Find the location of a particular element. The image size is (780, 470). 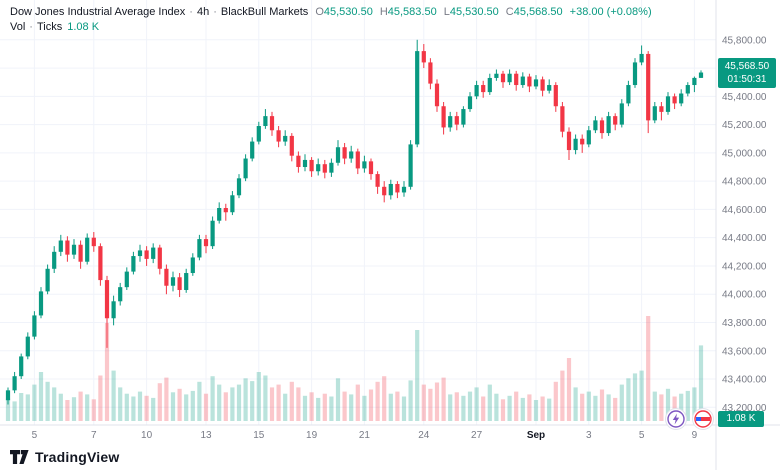

lightning-icon is located at coordinates (676, 419).